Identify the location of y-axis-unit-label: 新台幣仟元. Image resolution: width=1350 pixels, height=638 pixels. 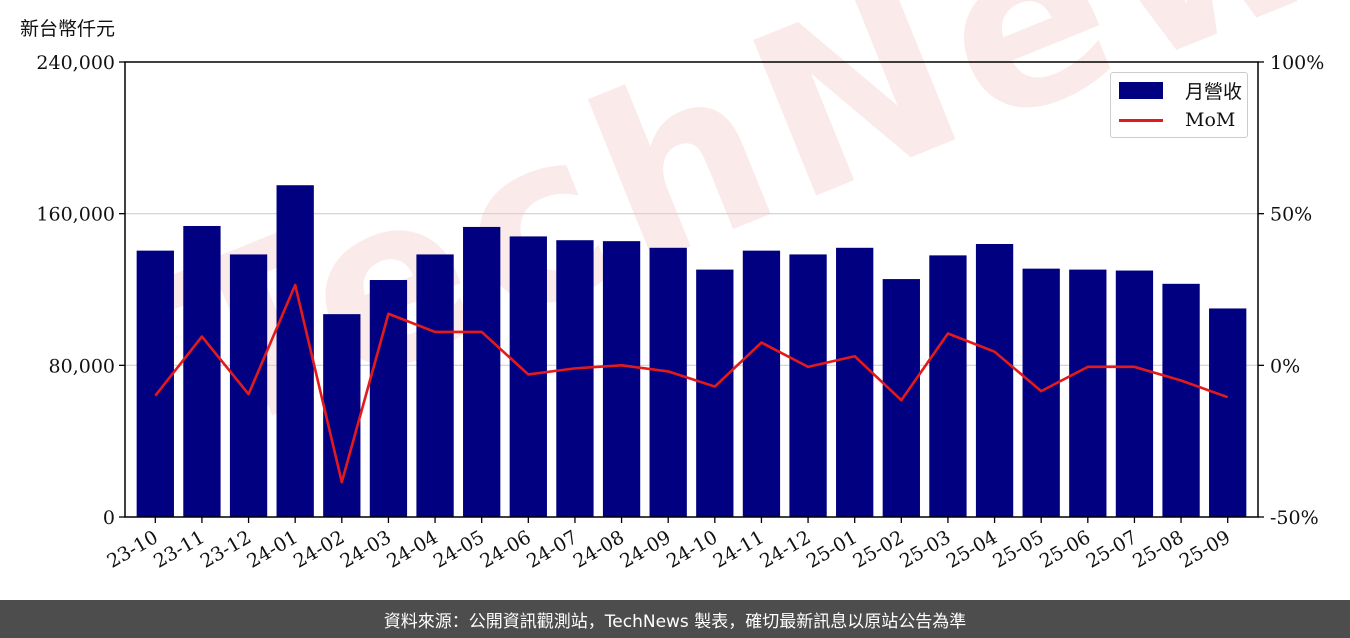
(68, 29).